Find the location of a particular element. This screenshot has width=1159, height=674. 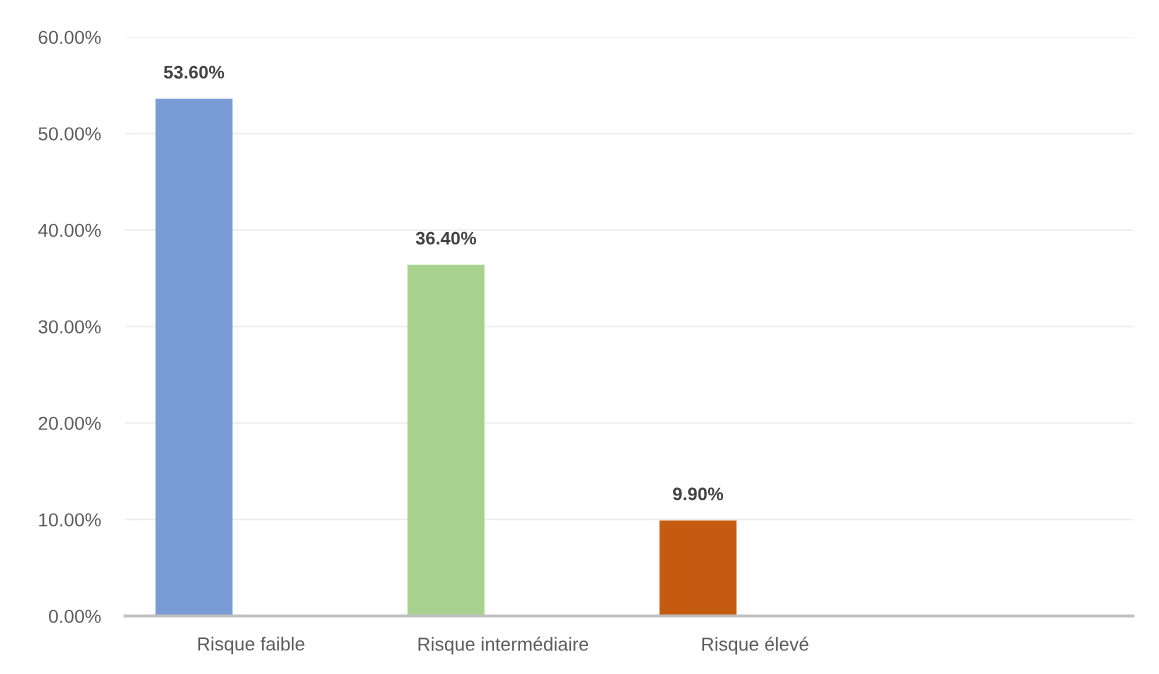

x-tick-label: Risque intermédiaire is located at coordinates (503, 645).